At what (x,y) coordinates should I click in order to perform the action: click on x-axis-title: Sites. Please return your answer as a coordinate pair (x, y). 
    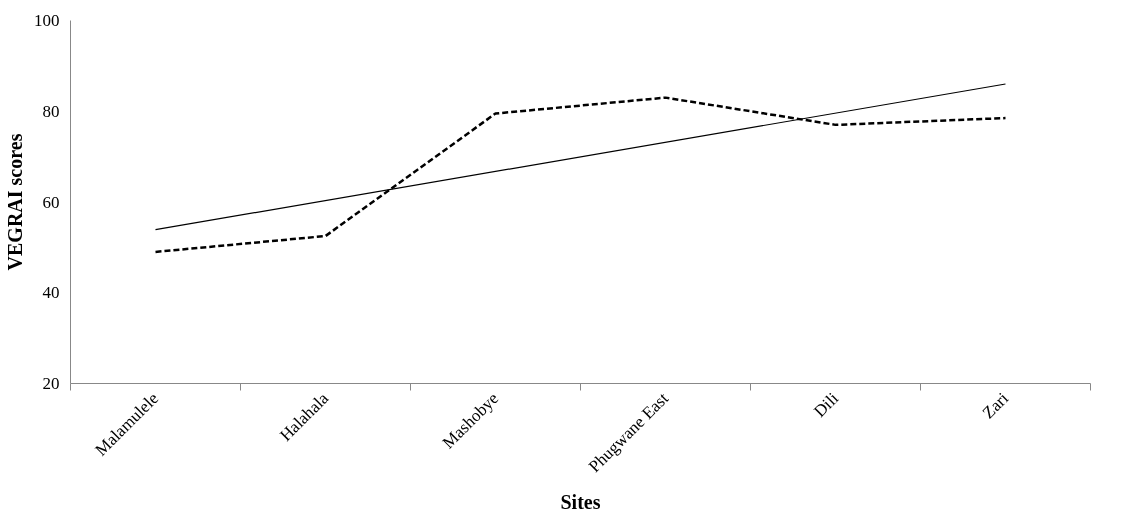
    Looking at the image, I should click on (580, 501).